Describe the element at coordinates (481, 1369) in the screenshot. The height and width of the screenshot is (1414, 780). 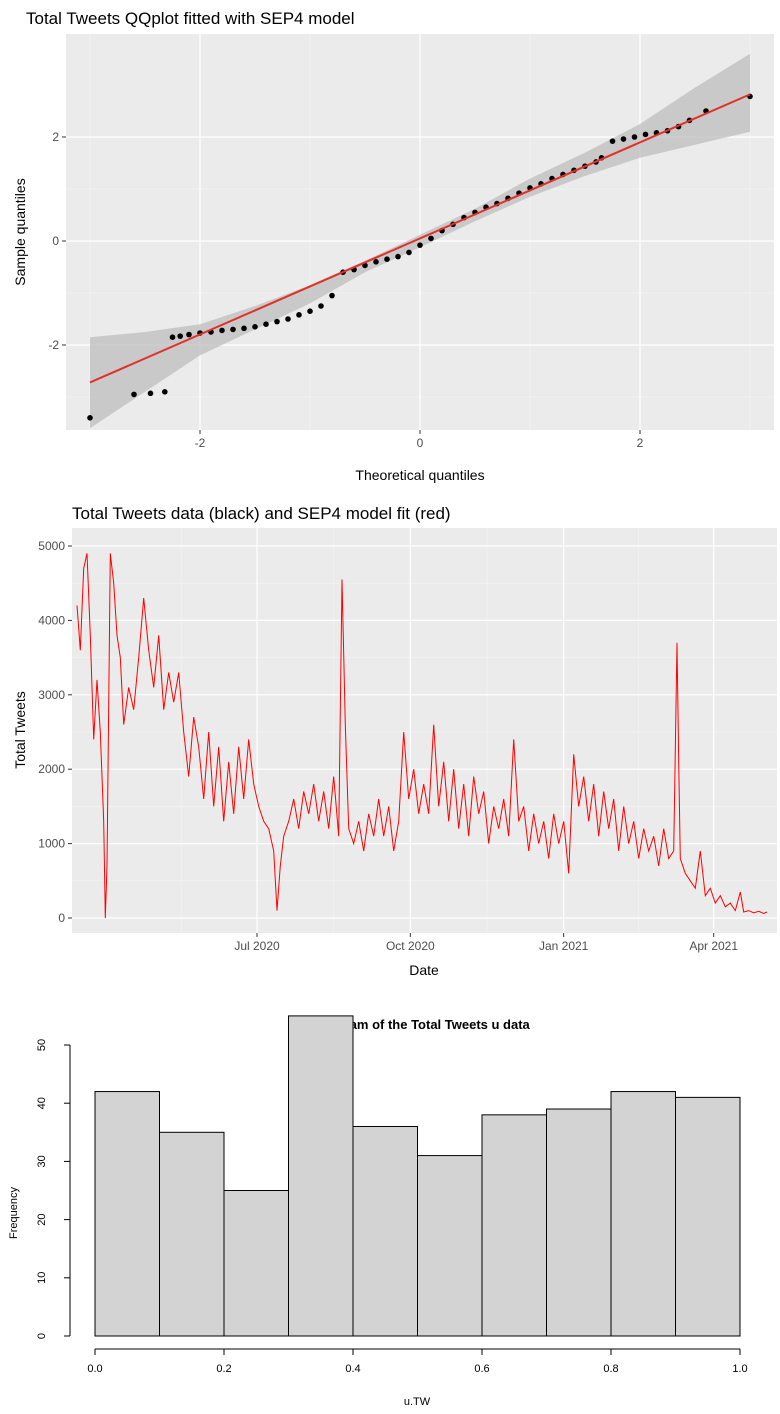
I see `hist-x-tick-label: 0.6` at that location.